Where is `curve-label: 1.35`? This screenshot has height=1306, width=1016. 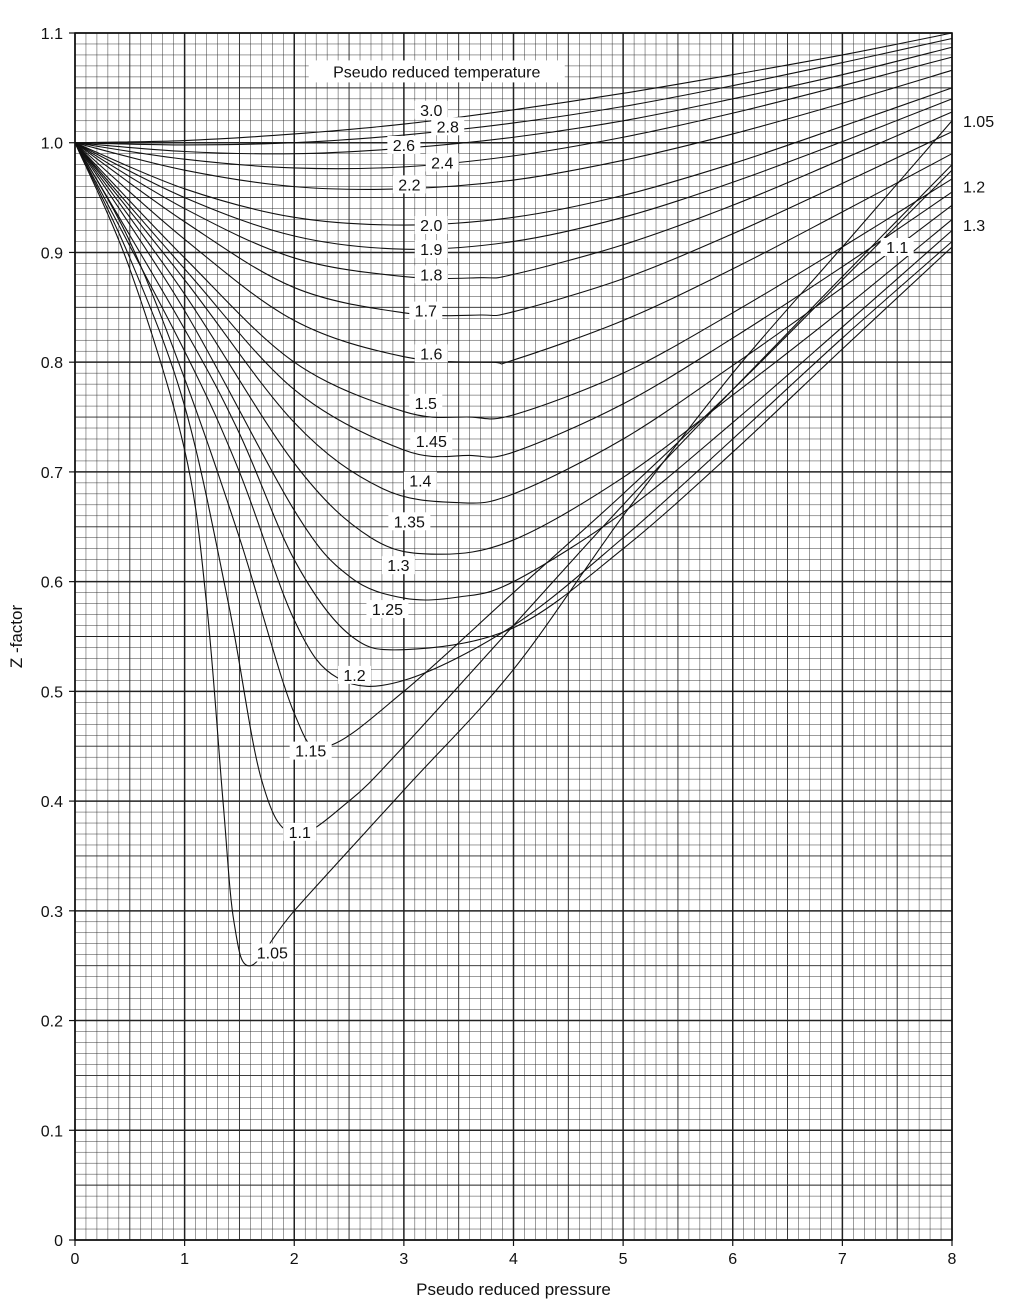 curve-label: 1.35 is located at coordinates (409, 522).